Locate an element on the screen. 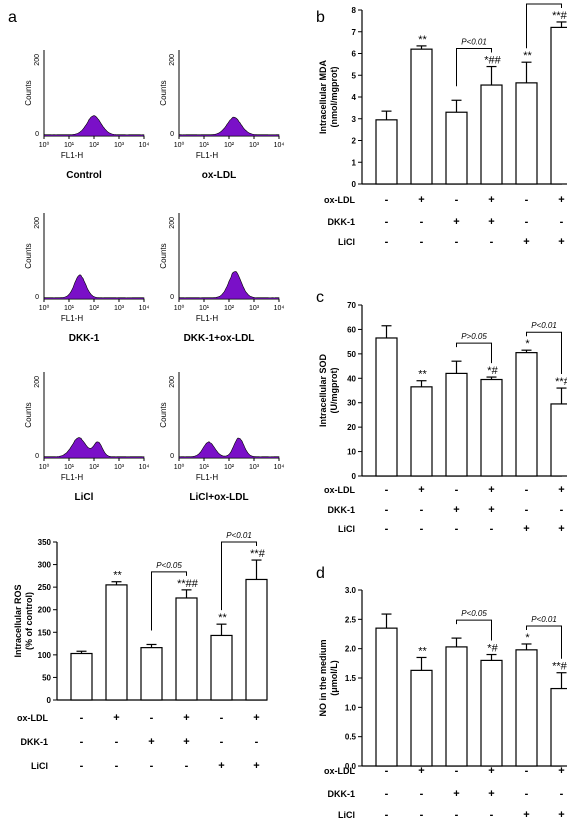  panel-label-b: b is located at coordinates (320, 17).